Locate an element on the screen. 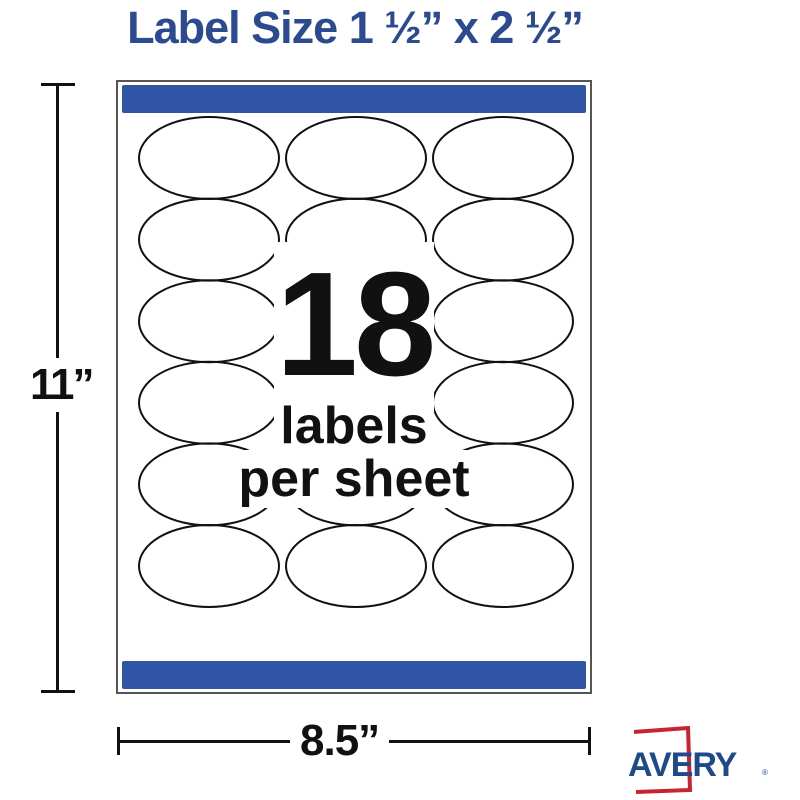 The width and height of the screenshot is (800, 800). per-sheet-text: per sheet is located at coordinates (354, 479).